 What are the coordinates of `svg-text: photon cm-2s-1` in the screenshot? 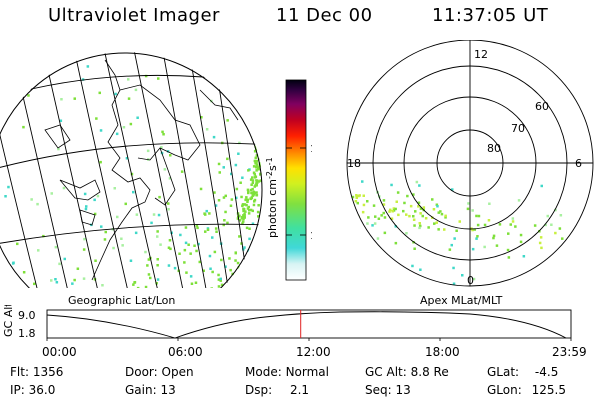 It's located at (272, 197).